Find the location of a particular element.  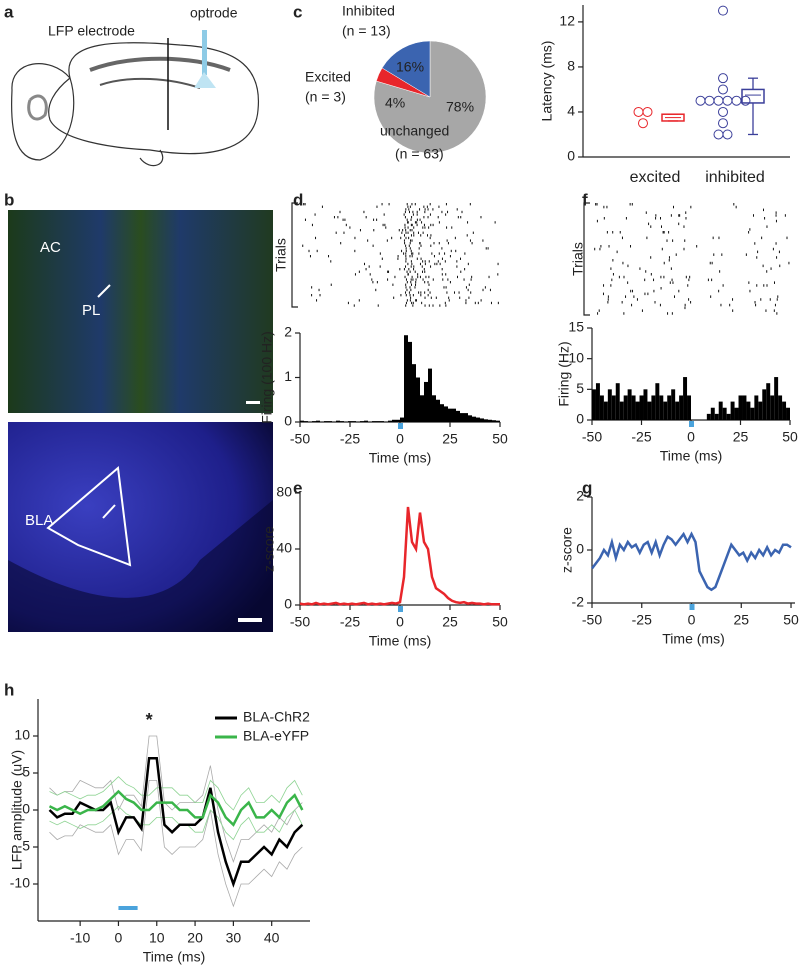

category-label: excited is located at coordinates (655, 177).